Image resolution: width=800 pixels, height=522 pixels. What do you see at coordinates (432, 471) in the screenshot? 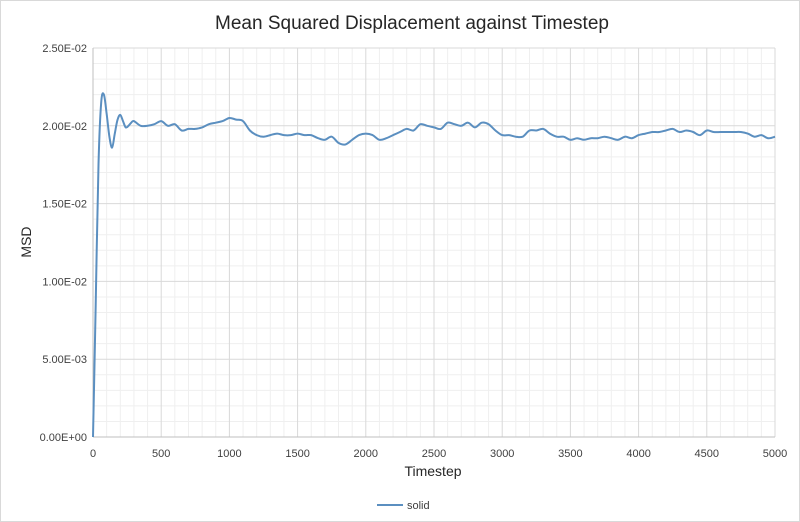
I see `x-axis-title: Timestep` at bounding box center [432, 471].